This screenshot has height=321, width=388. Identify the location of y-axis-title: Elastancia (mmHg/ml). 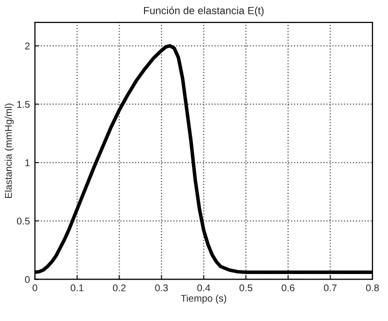
(9, 151).